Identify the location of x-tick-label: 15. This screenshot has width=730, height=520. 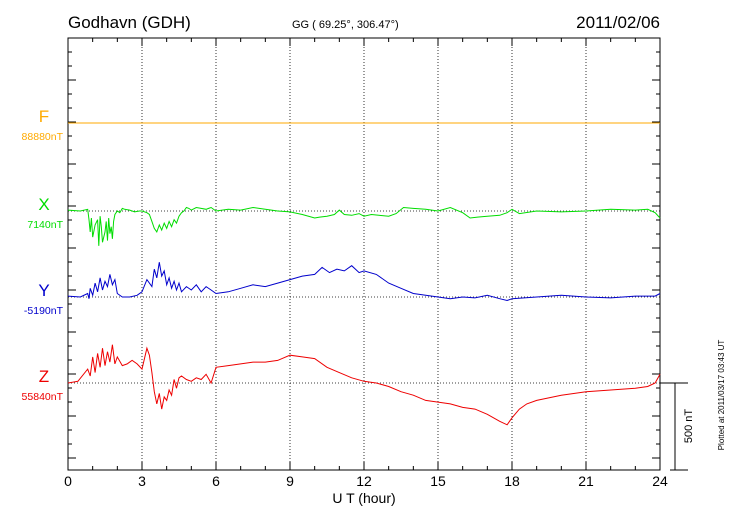
(438, 481).